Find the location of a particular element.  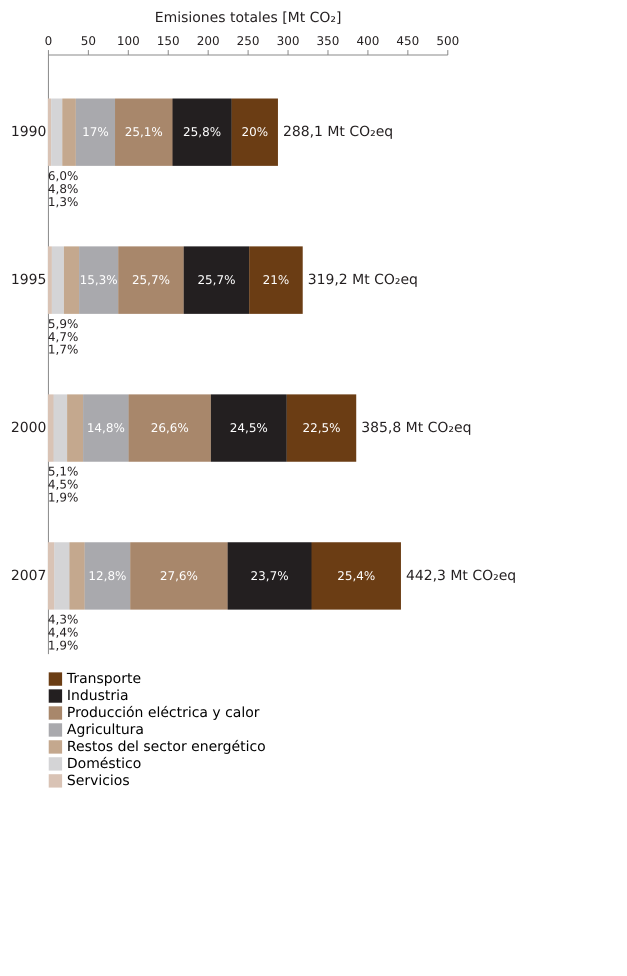

annotation: 5,9% is located at coordinates (63, 323).